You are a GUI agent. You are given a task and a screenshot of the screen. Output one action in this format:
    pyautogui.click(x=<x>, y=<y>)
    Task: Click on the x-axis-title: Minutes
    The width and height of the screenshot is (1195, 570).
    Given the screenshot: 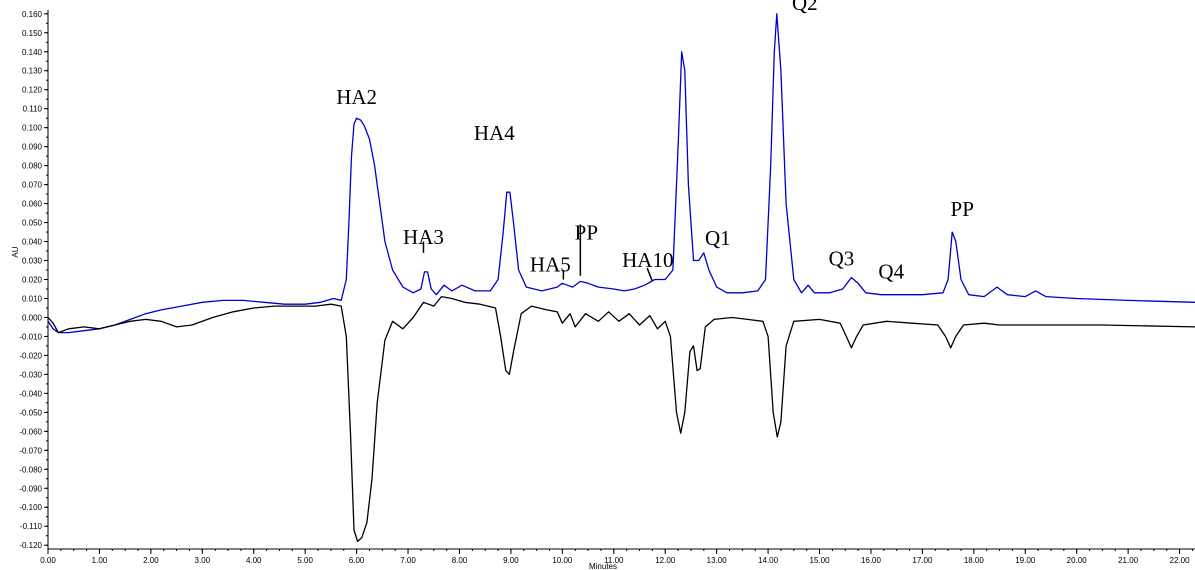 What is the action you would take?
    pyautogui.click(x=603, y=566)
    